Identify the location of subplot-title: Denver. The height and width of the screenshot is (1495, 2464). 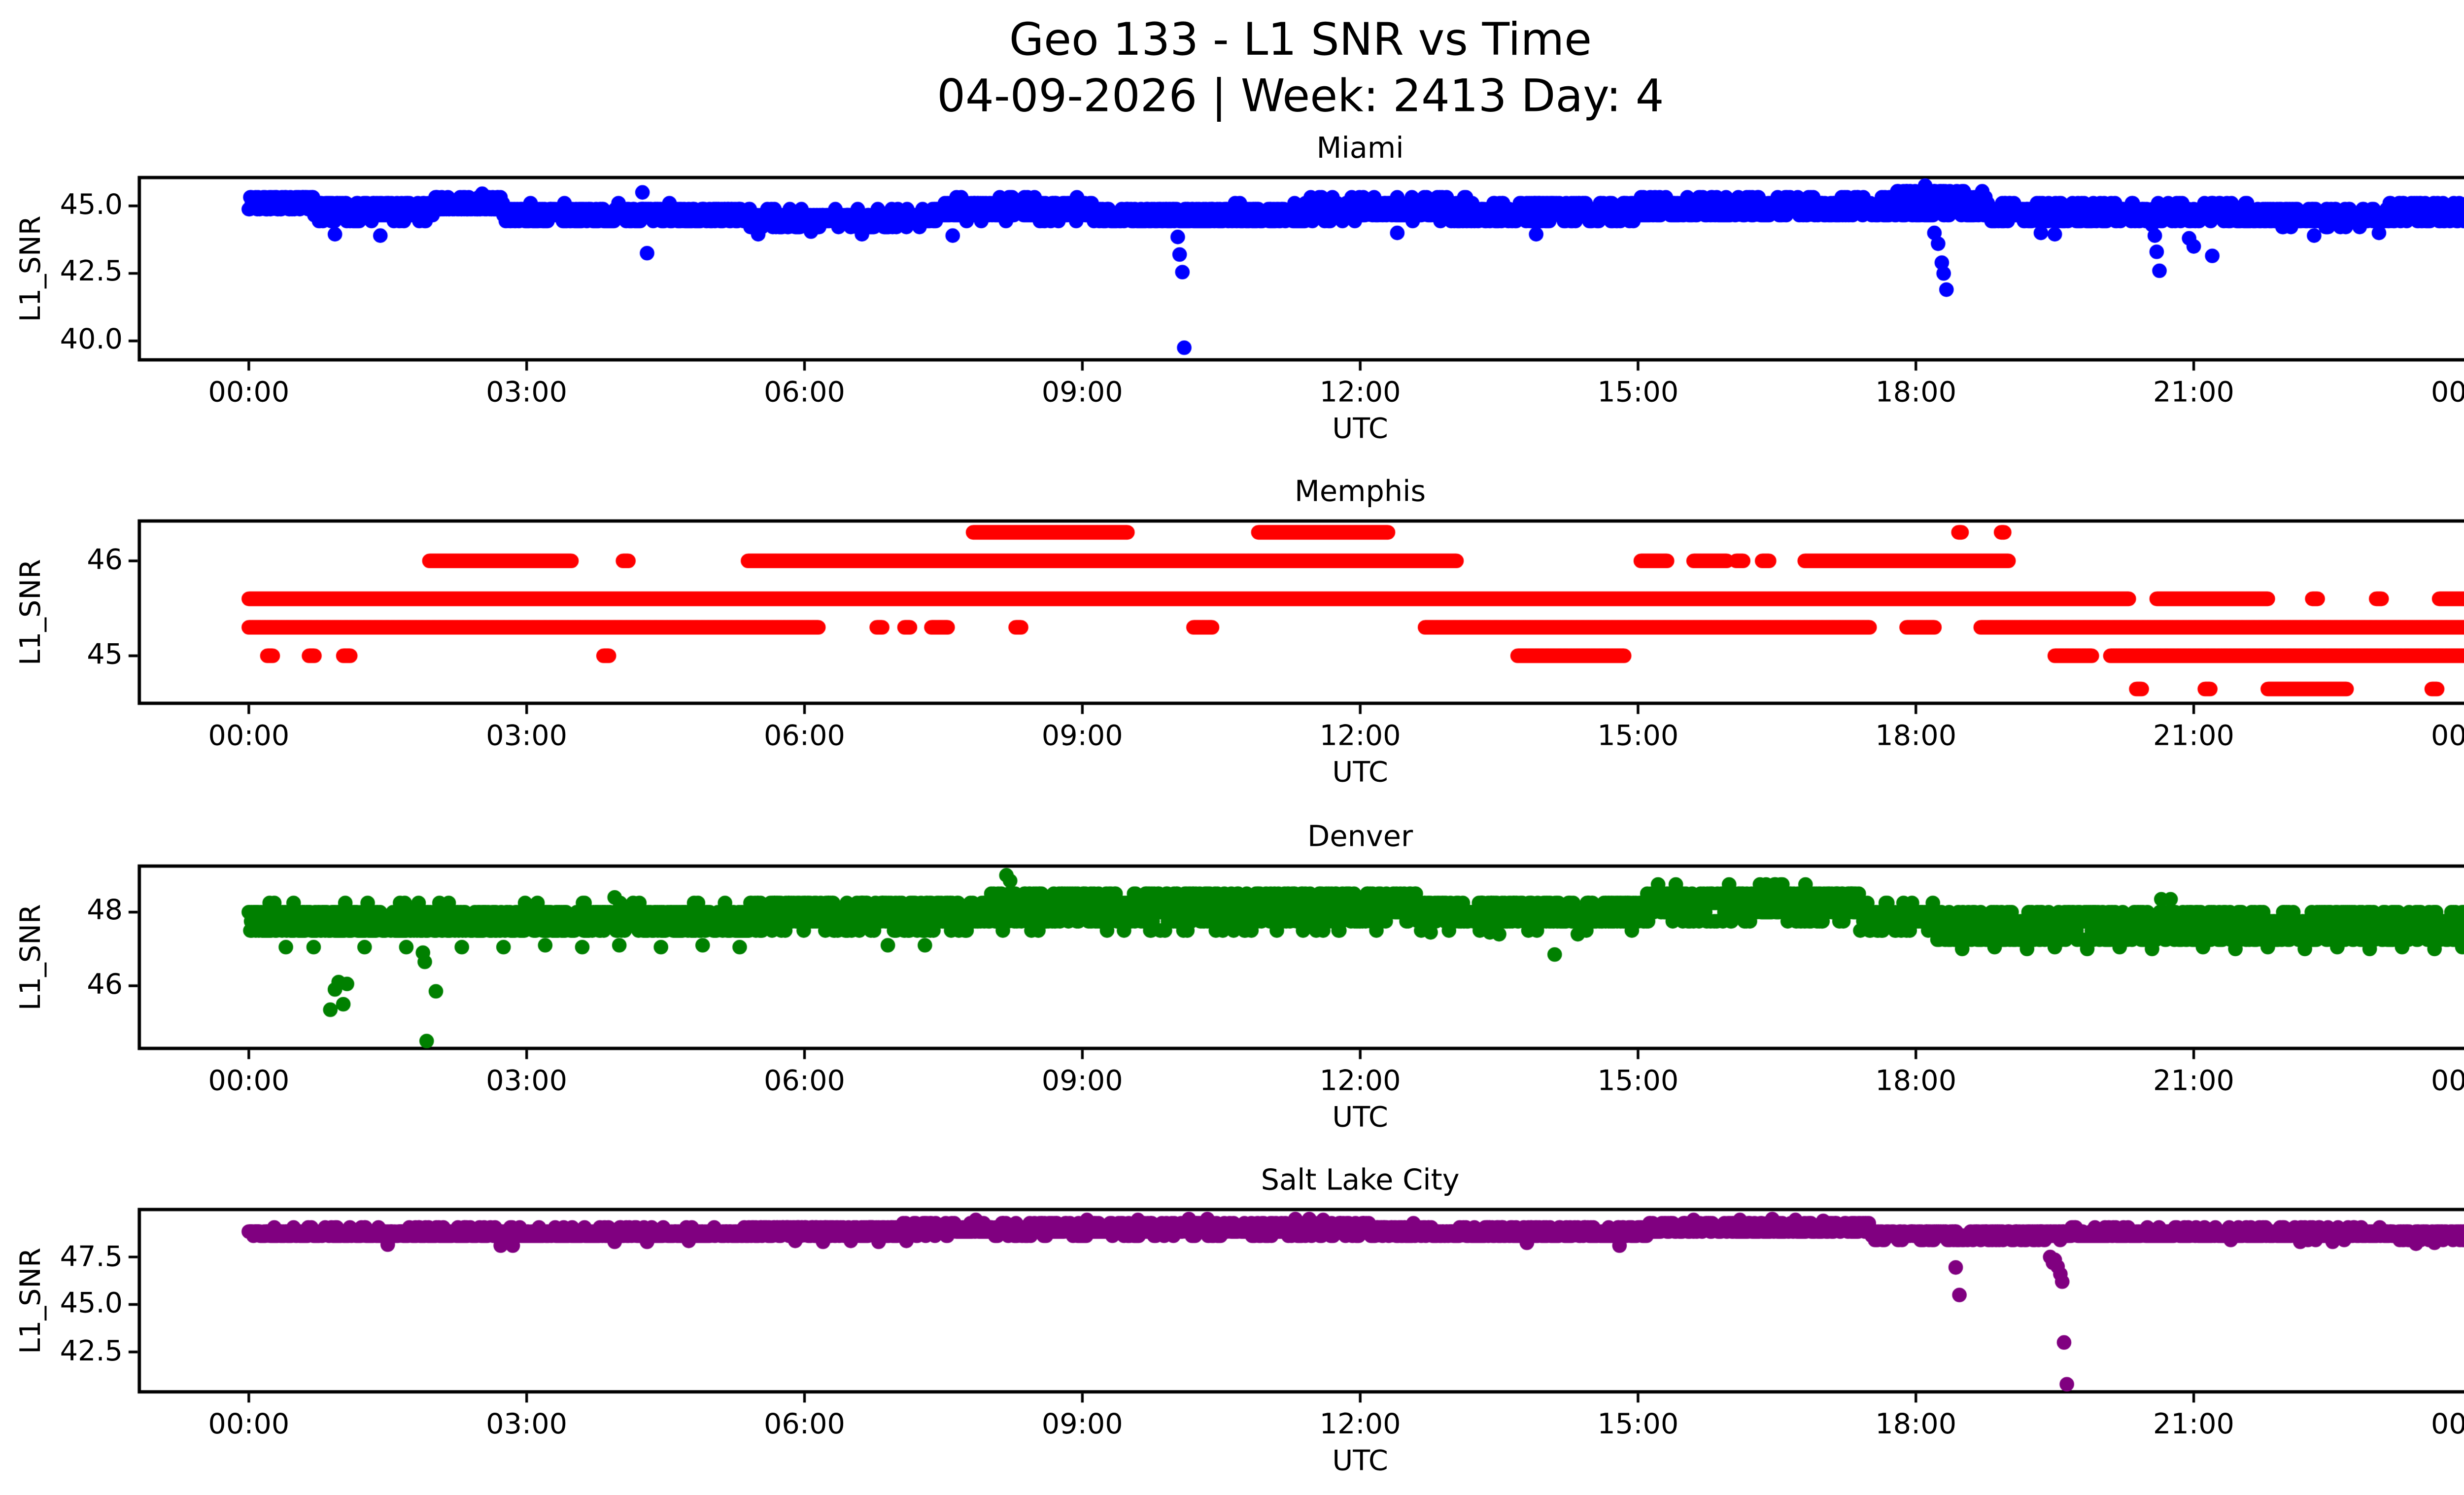
(1360, 837).